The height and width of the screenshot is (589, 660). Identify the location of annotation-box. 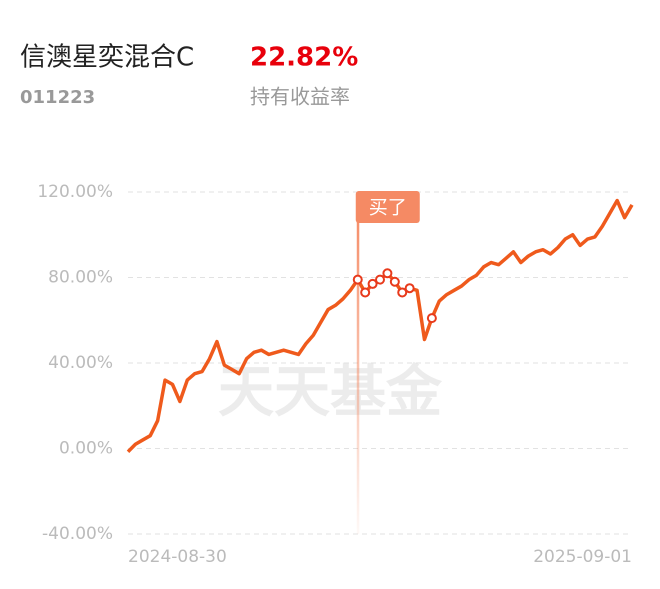
(387, 207).